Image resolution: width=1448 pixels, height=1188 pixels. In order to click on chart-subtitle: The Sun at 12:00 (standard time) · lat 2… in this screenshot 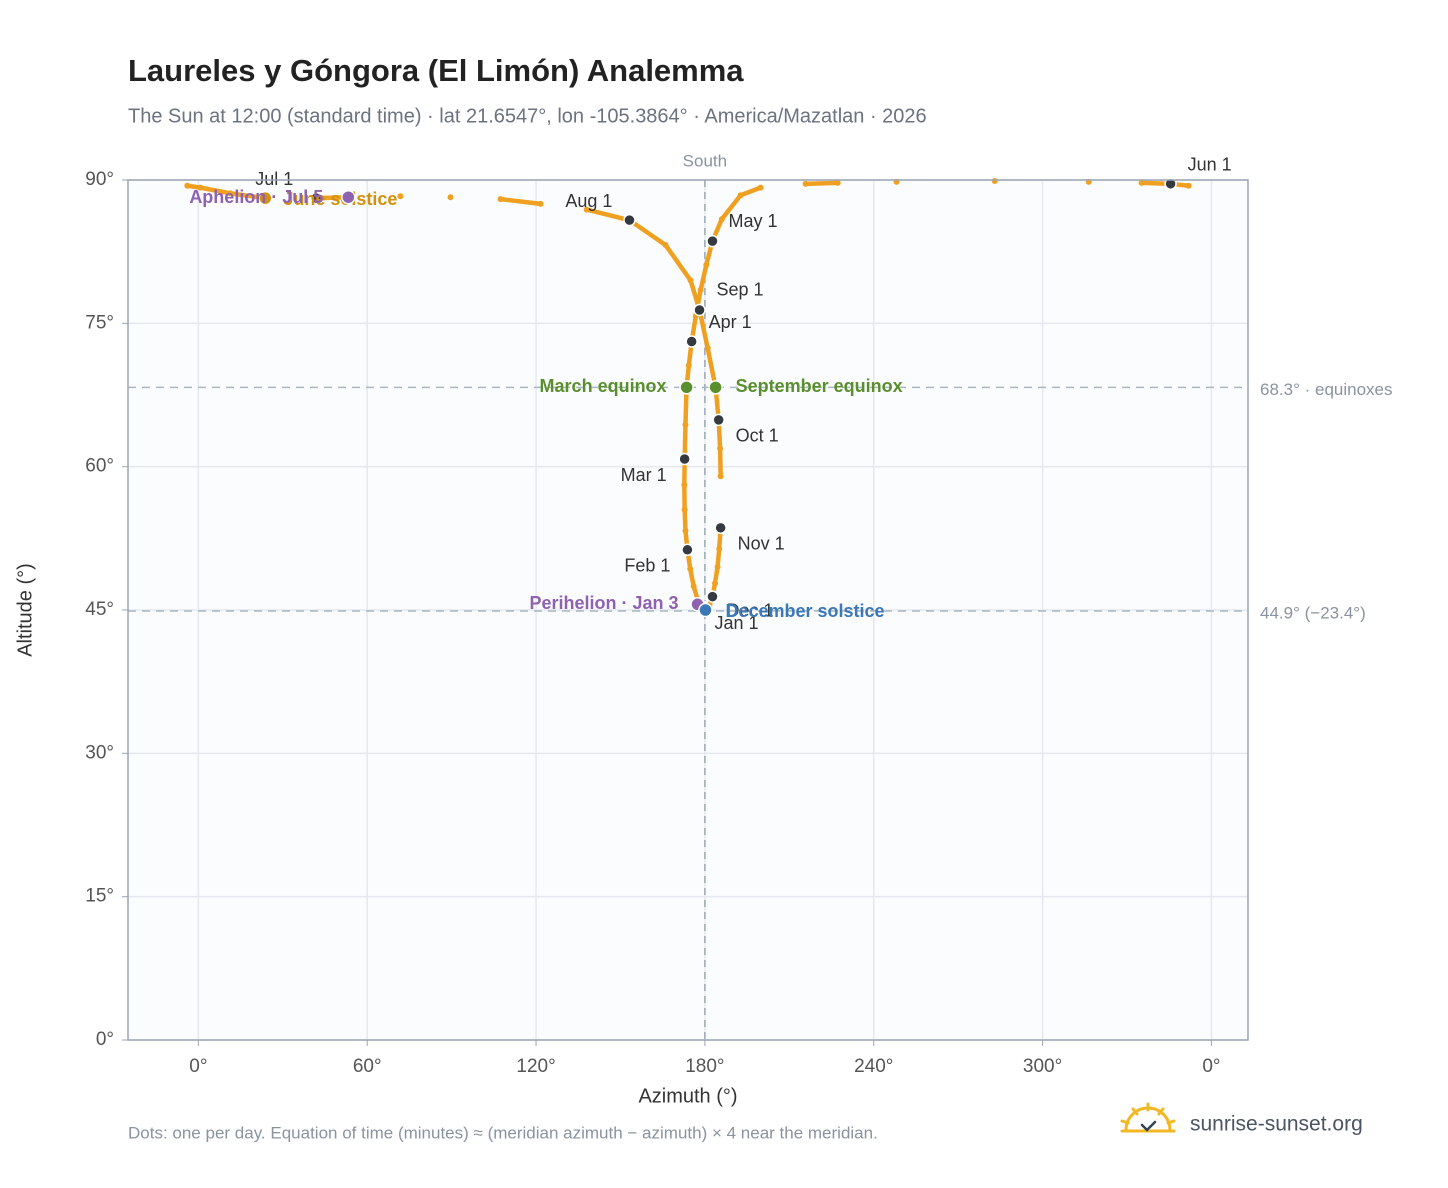, I will do `click(527, 116)`.